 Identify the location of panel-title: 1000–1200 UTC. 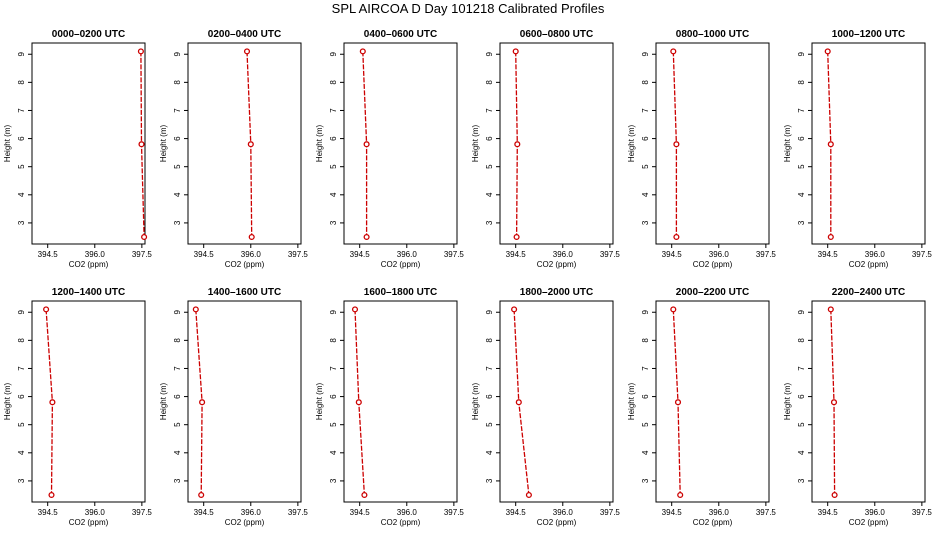
(868, 34).